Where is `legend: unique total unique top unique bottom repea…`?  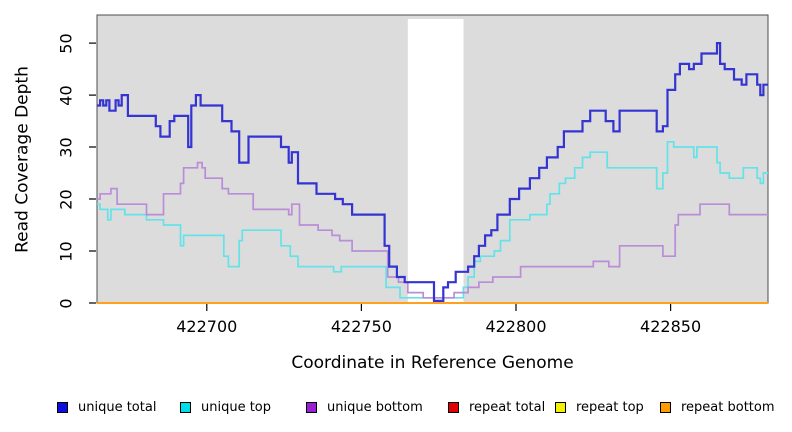 legend: unique total unique top unique bottom repea… is located at coordinates (396, 410).